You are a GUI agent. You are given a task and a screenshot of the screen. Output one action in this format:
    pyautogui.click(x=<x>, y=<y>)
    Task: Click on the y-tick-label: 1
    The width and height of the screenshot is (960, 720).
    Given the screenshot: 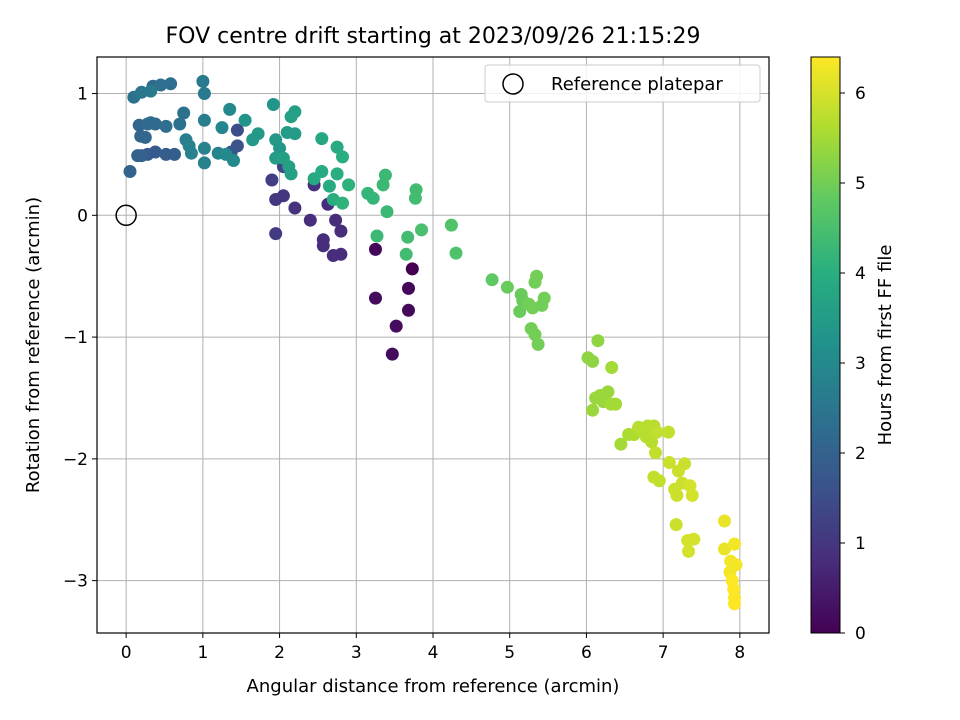 What is the action you would take?
    pyautogui.click(x=82, y=95)
    